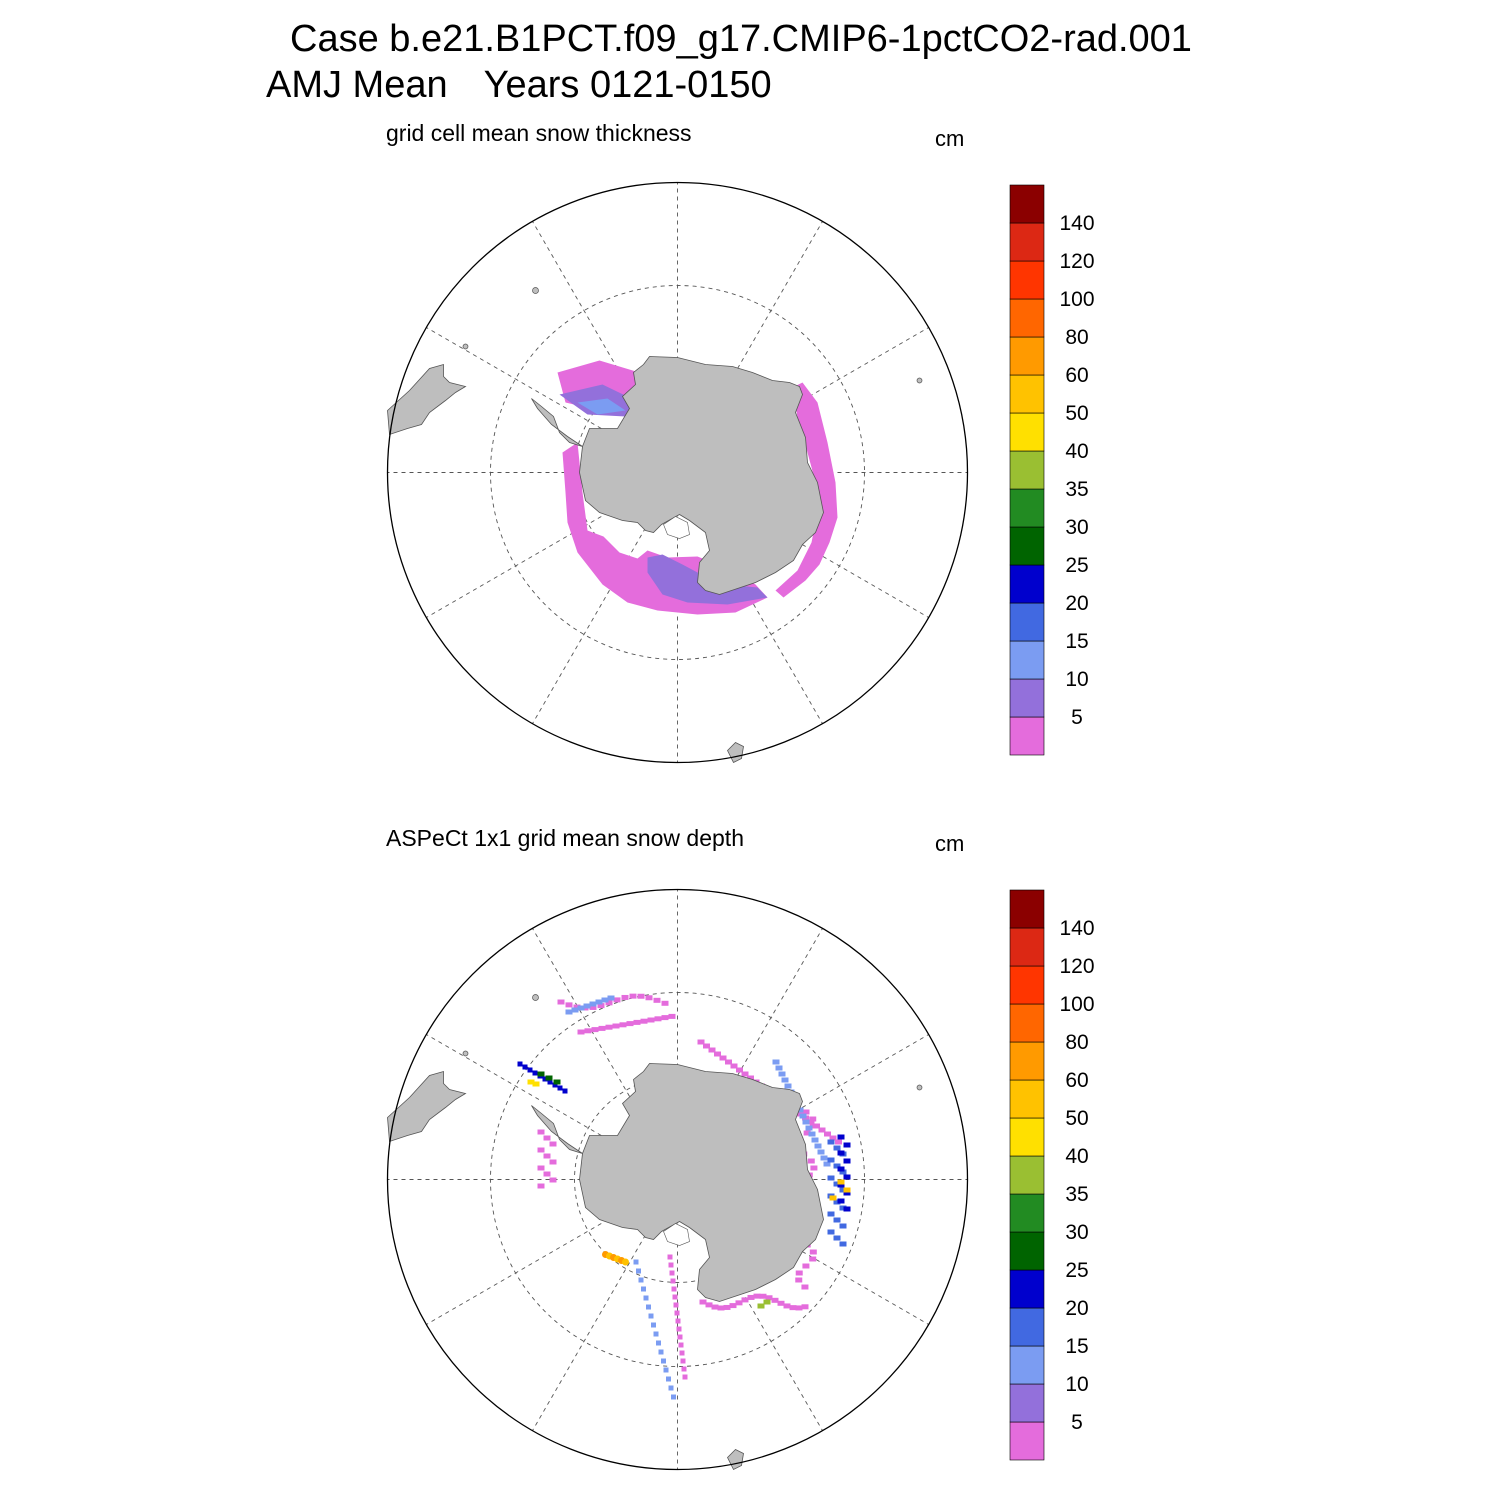 Image resolution: width=1500 pixels, height=1500 pixels. Describe the element at coordinates (1076, 451) in the screenshot. I see `colorbar-level-label: 40` at that location.